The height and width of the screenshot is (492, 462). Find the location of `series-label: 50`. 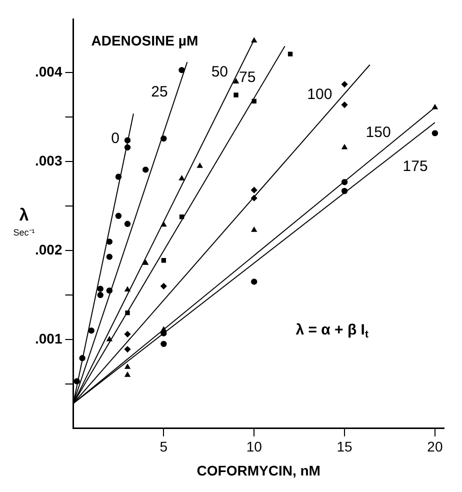

series-label: 50 is located at coordinates (219, 71).